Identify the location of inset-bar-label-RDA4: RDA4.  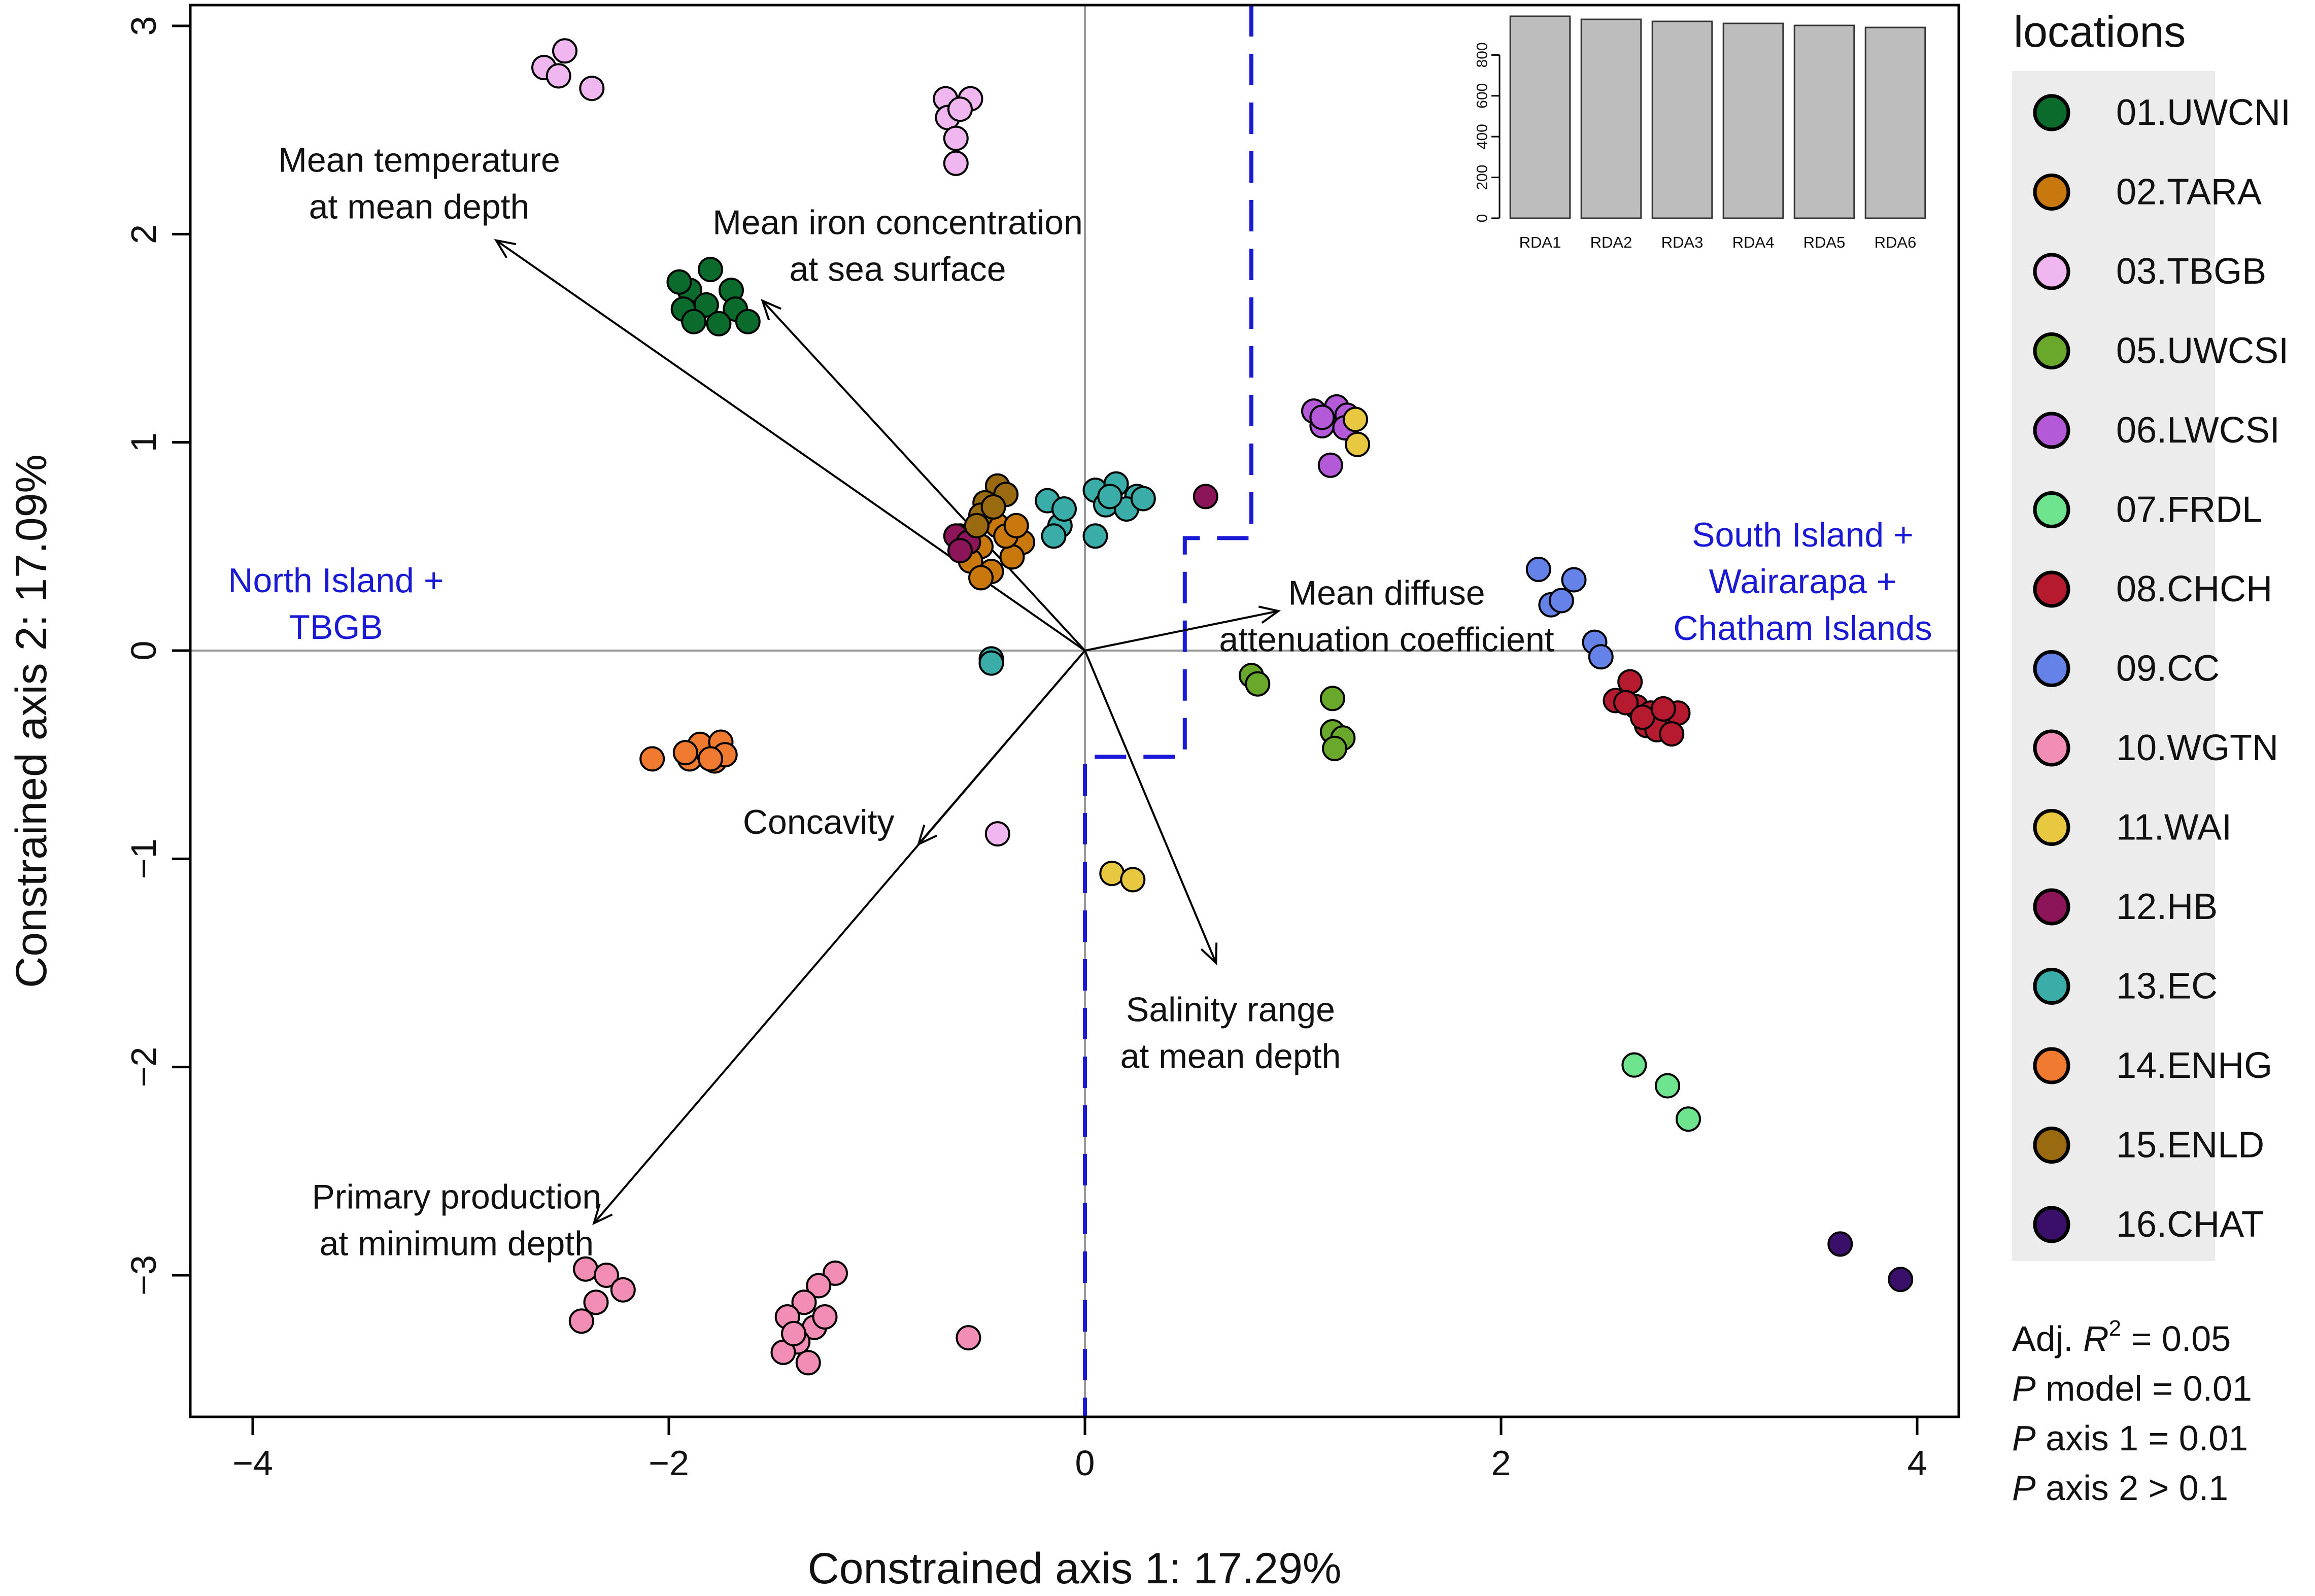
(1754, 242).